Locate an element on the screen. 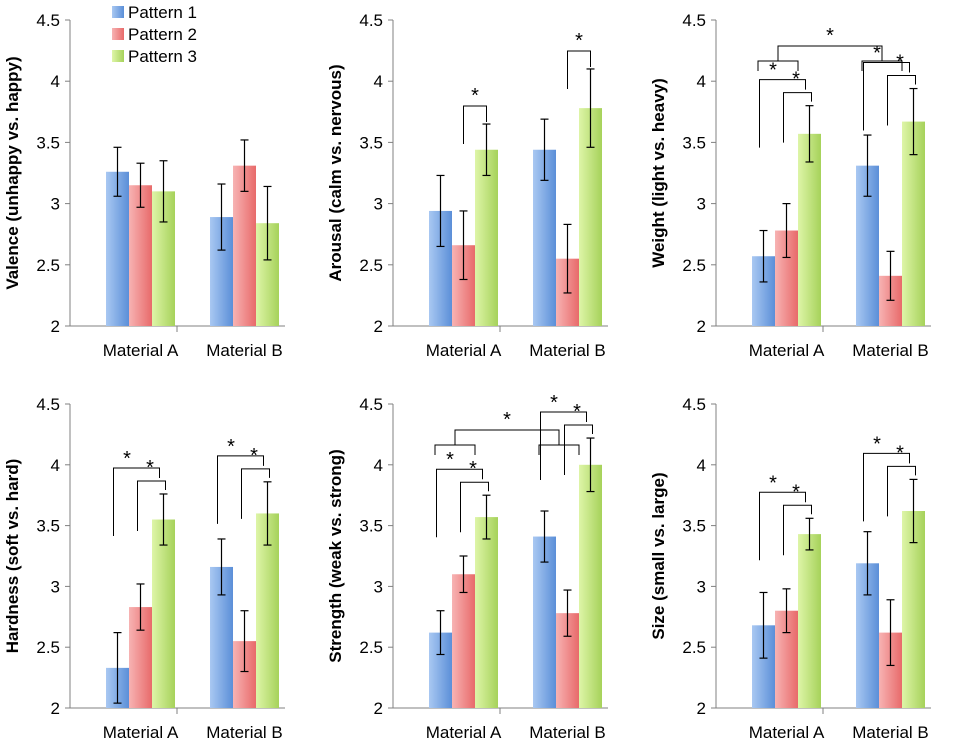  legend-label: Pattern 1 is located at coordinates (162, 12).